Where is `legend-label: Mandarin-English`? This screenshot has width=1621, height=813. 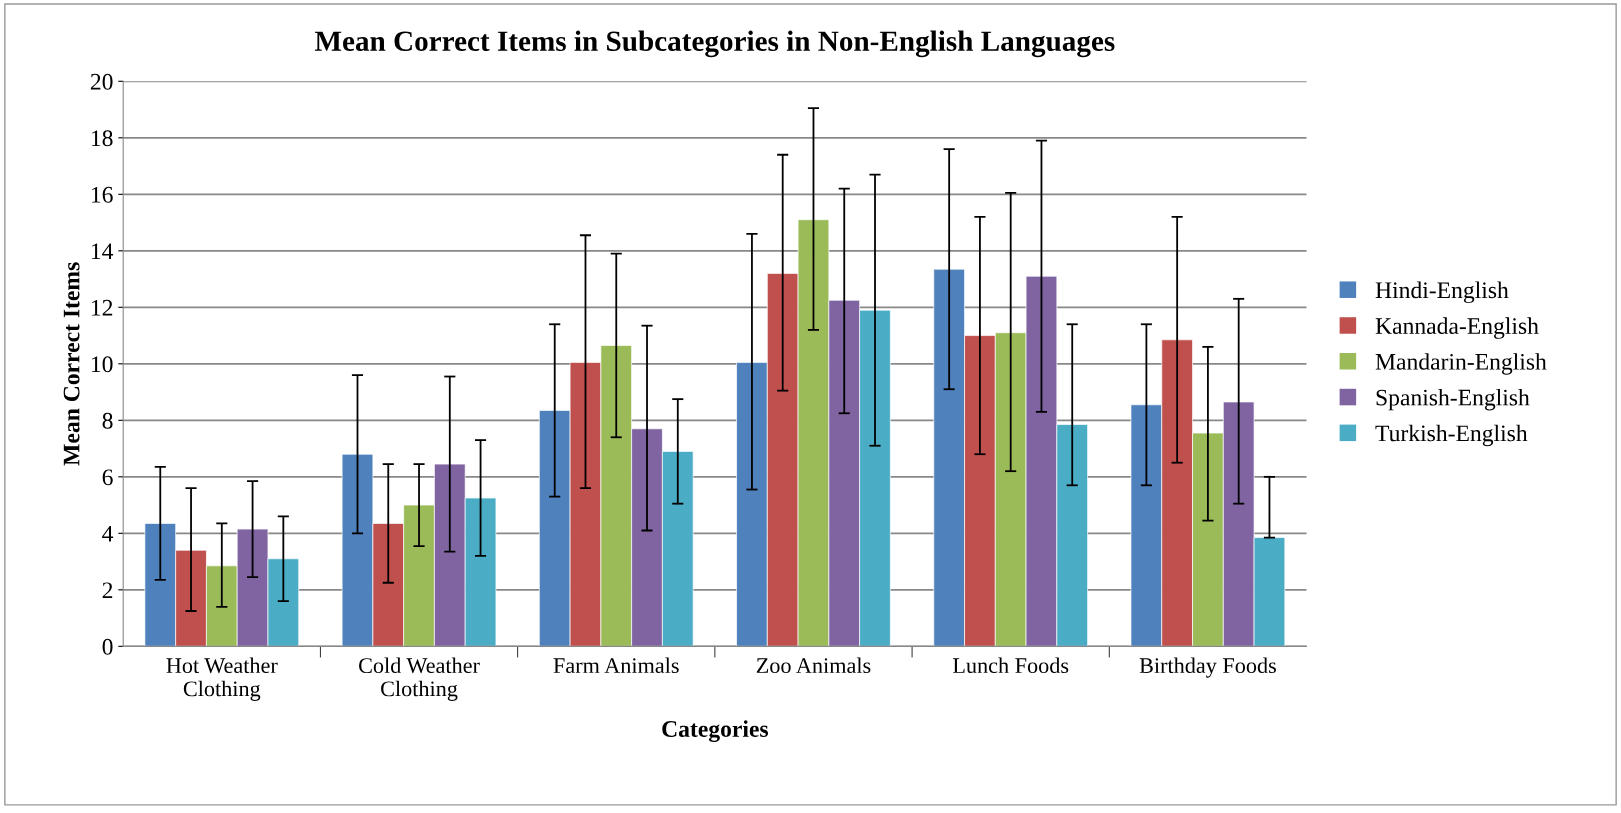
legend-label: Mandarin-English is located at coordinates (1461, 364).